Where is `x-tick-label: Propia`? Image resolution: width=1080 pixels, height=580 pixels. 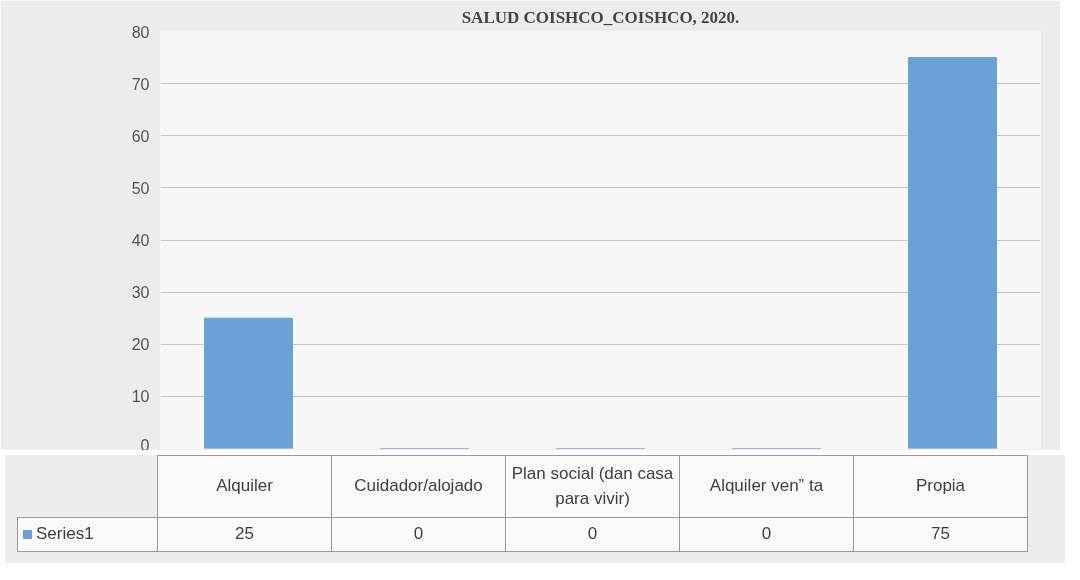 x-tick-label: Propia is located at coordinates (940, 486).